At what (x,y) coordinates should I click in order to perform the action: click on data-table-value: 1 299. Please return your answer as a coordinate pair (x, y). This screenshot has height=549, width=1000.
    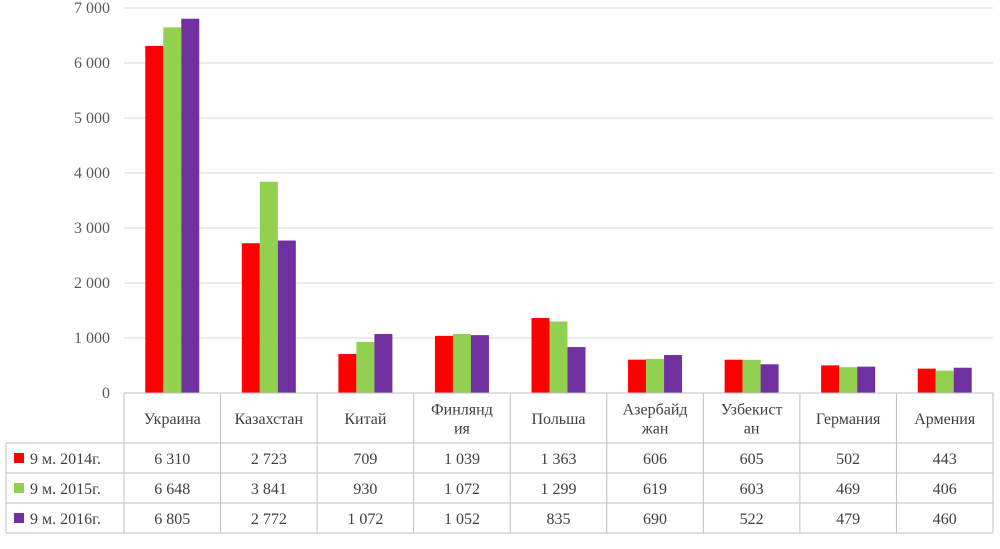
    Looking at the image, I should click on (559, 489).